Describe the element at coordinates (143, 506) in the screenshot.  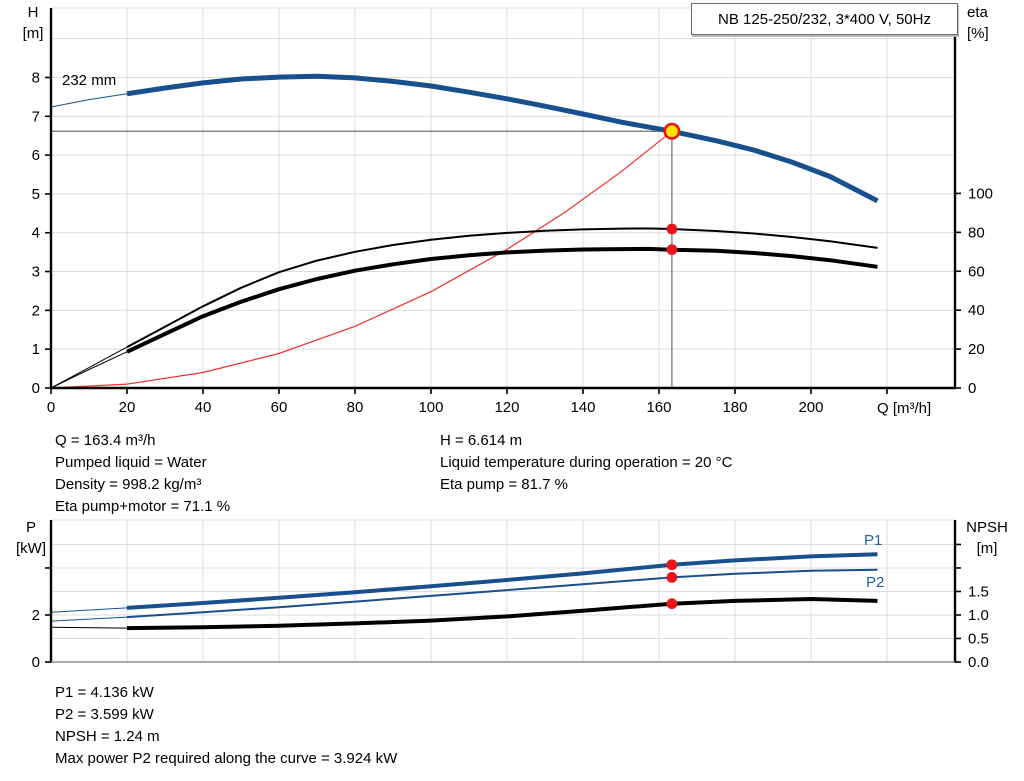
I see `info-eta-total: Eta pump+motor = 71.1 %` at that location.